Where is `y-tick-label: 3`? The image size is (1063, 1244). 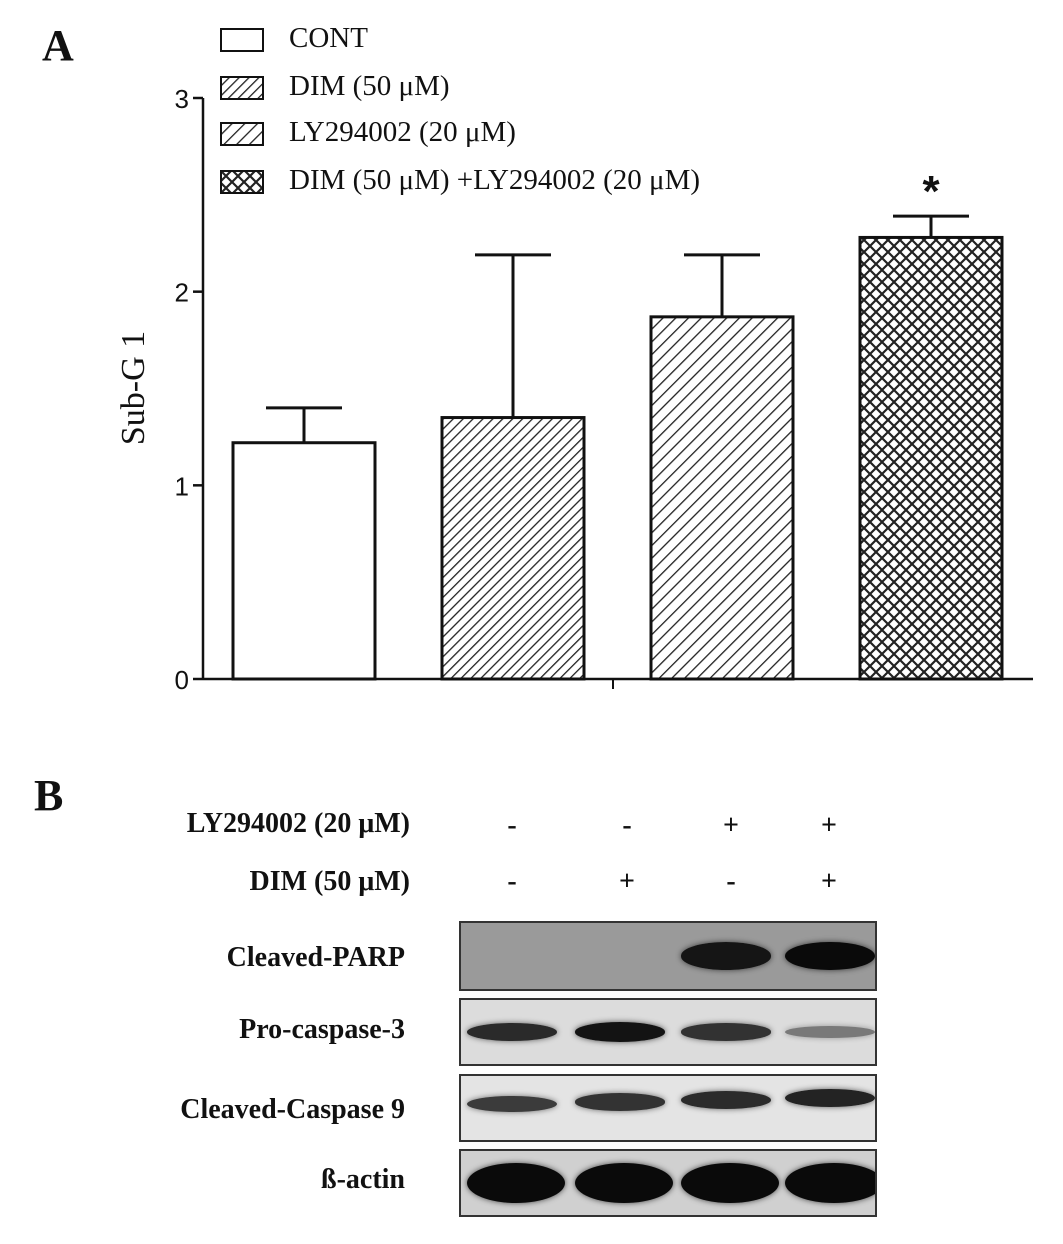
y-tick-label: 3 is located at coordinates (182, 99).